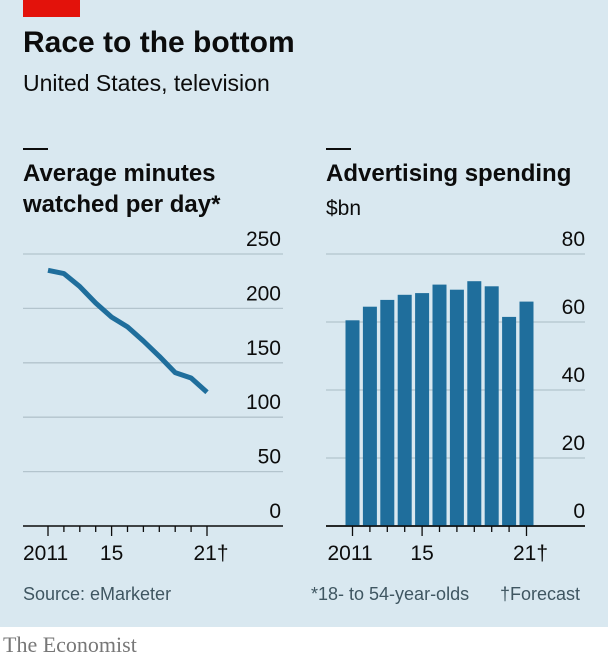 The height and width of the screenshot is (662, 608). Describe the element at coordinates (97, 594) in the screenshot. I see `source-note: Source: eMarketer` at that location.